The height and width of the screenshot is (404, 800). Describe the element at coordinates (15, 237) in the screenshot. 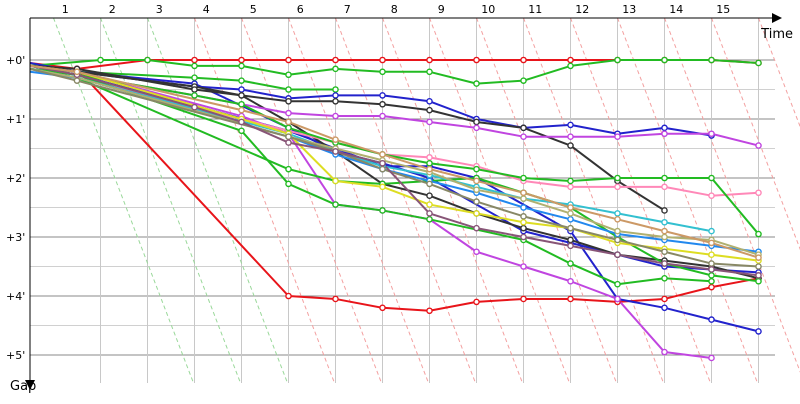

I see `y-tick-label: +3'` at that location.